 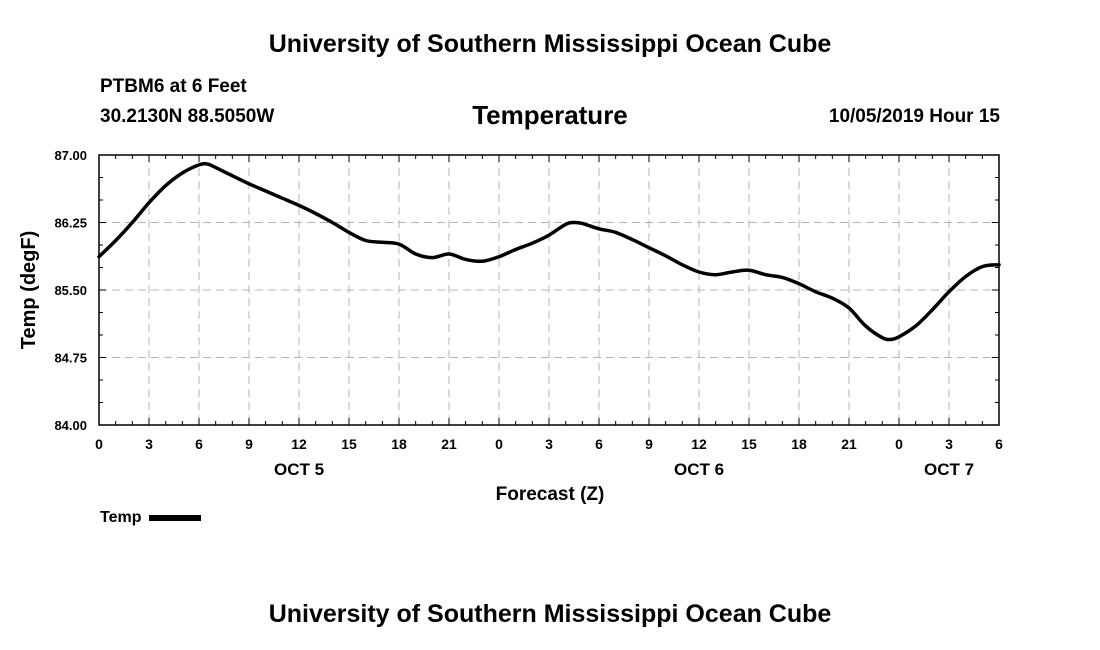 What do you see at coordinates (699, 469) in the screenshot?
I see `date-label: OCT 6` at bounding box center [699, 469].